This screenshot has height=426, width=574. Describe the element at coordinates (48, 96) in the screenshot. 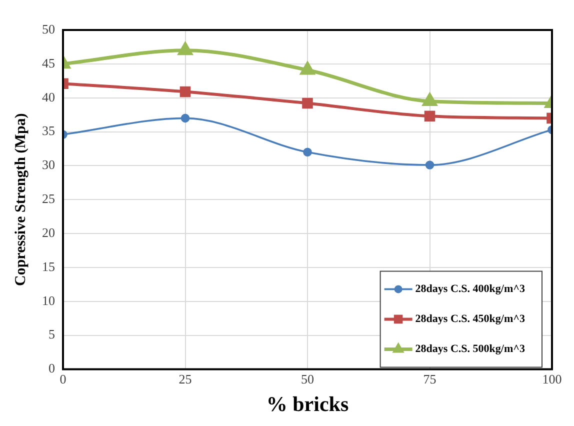

I see `y-tick-label: 40` at that location.